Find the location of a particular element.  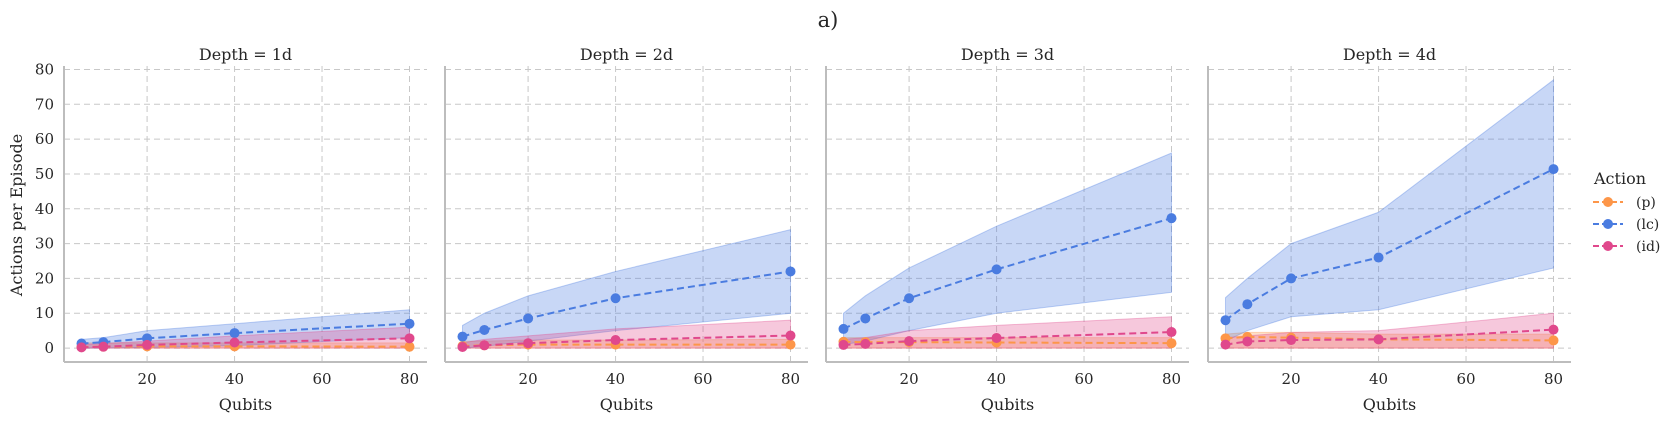

panel-title: Depth = 2d is located at coordinates (626, 54).